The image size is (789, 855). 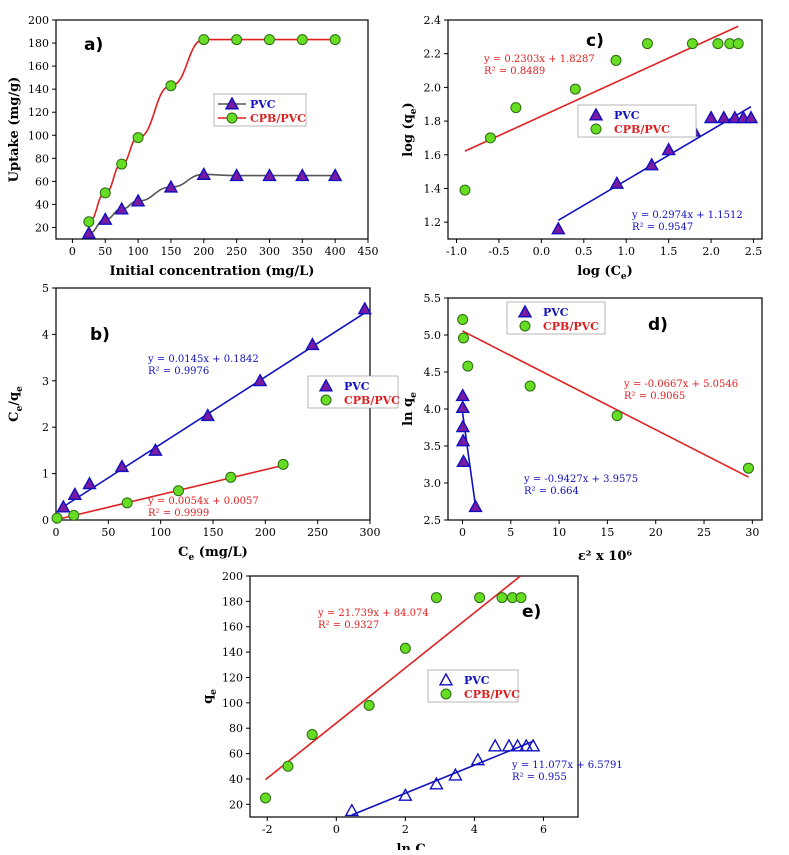 What do you see at coordinates (336, 829) in the screenshot?
I see `x-tick-label-e: 0` at bounding box center [336, 829].